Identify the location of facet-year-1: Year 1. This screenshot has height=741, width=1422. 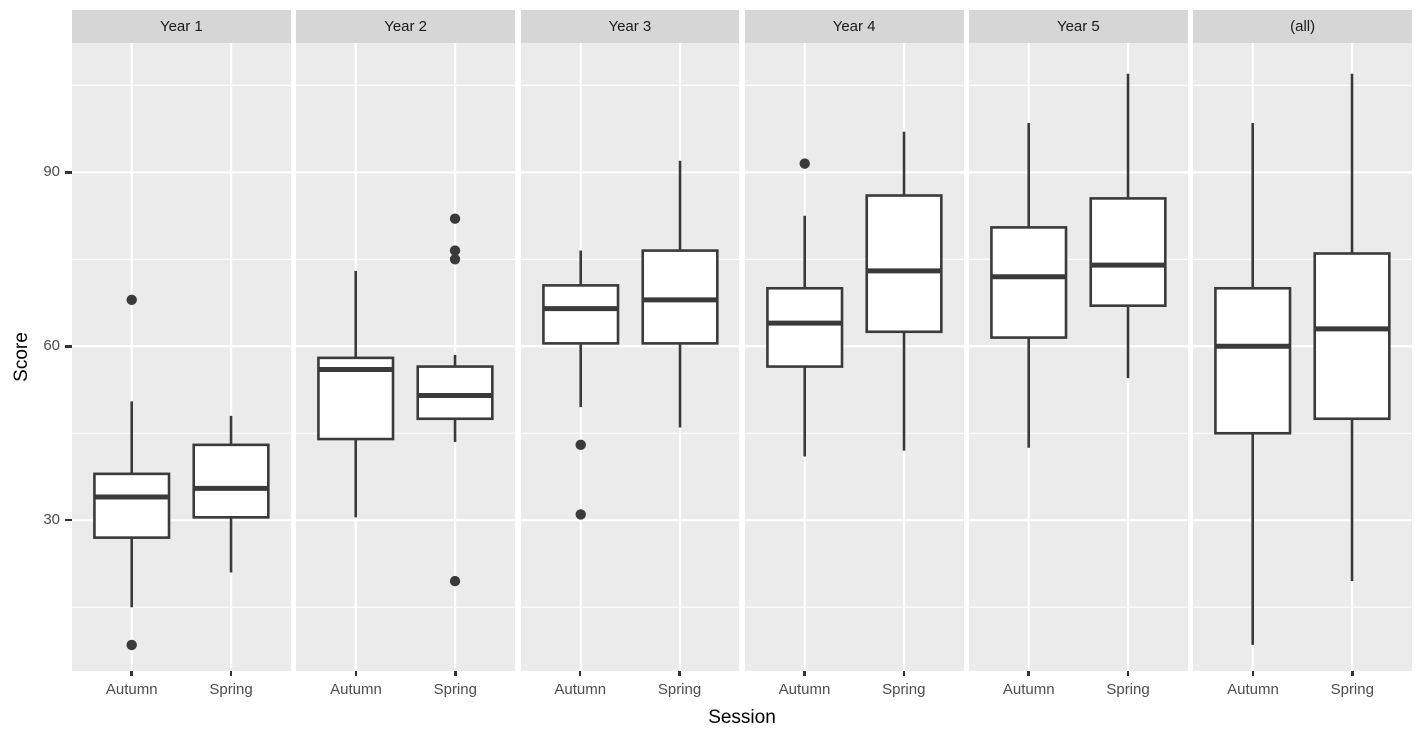
(181, 340).